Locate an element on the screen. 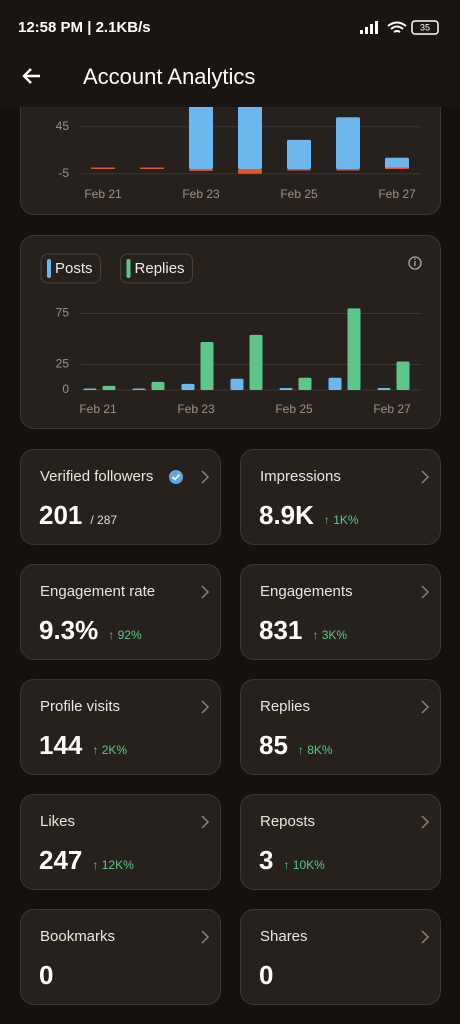 Image resolution: width=460 pixels, height=1024 pixels. metric-total: / 287 is located at coordinates (104, 520).